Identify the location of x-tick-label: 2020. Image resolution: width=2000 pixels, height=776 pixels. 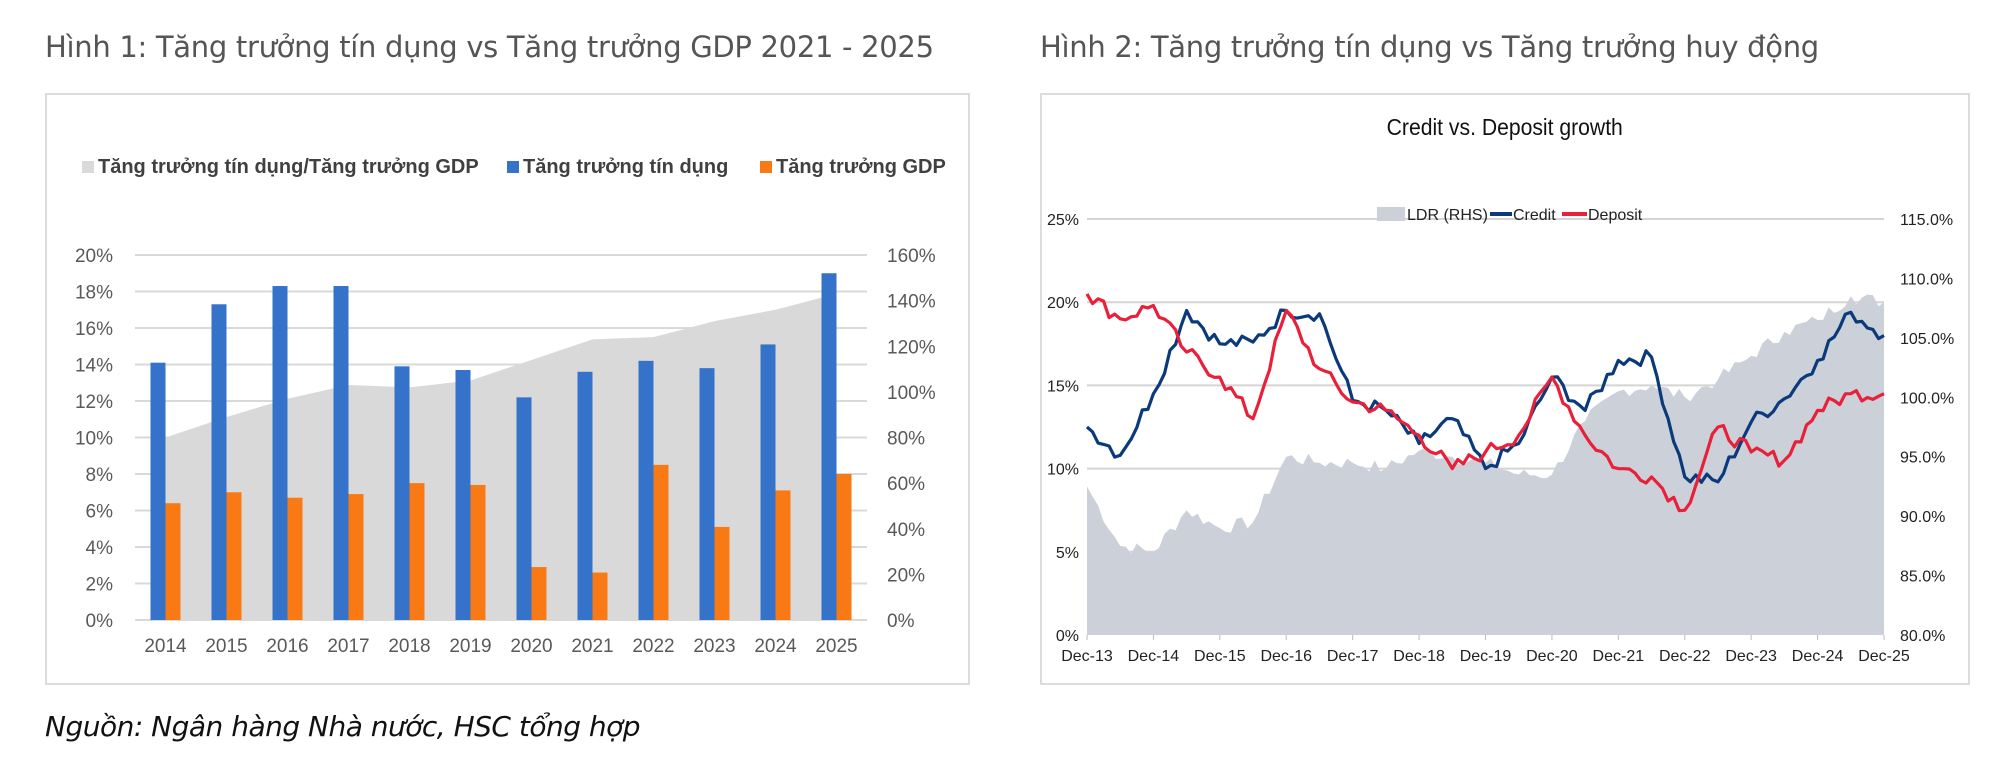
(531, 646).